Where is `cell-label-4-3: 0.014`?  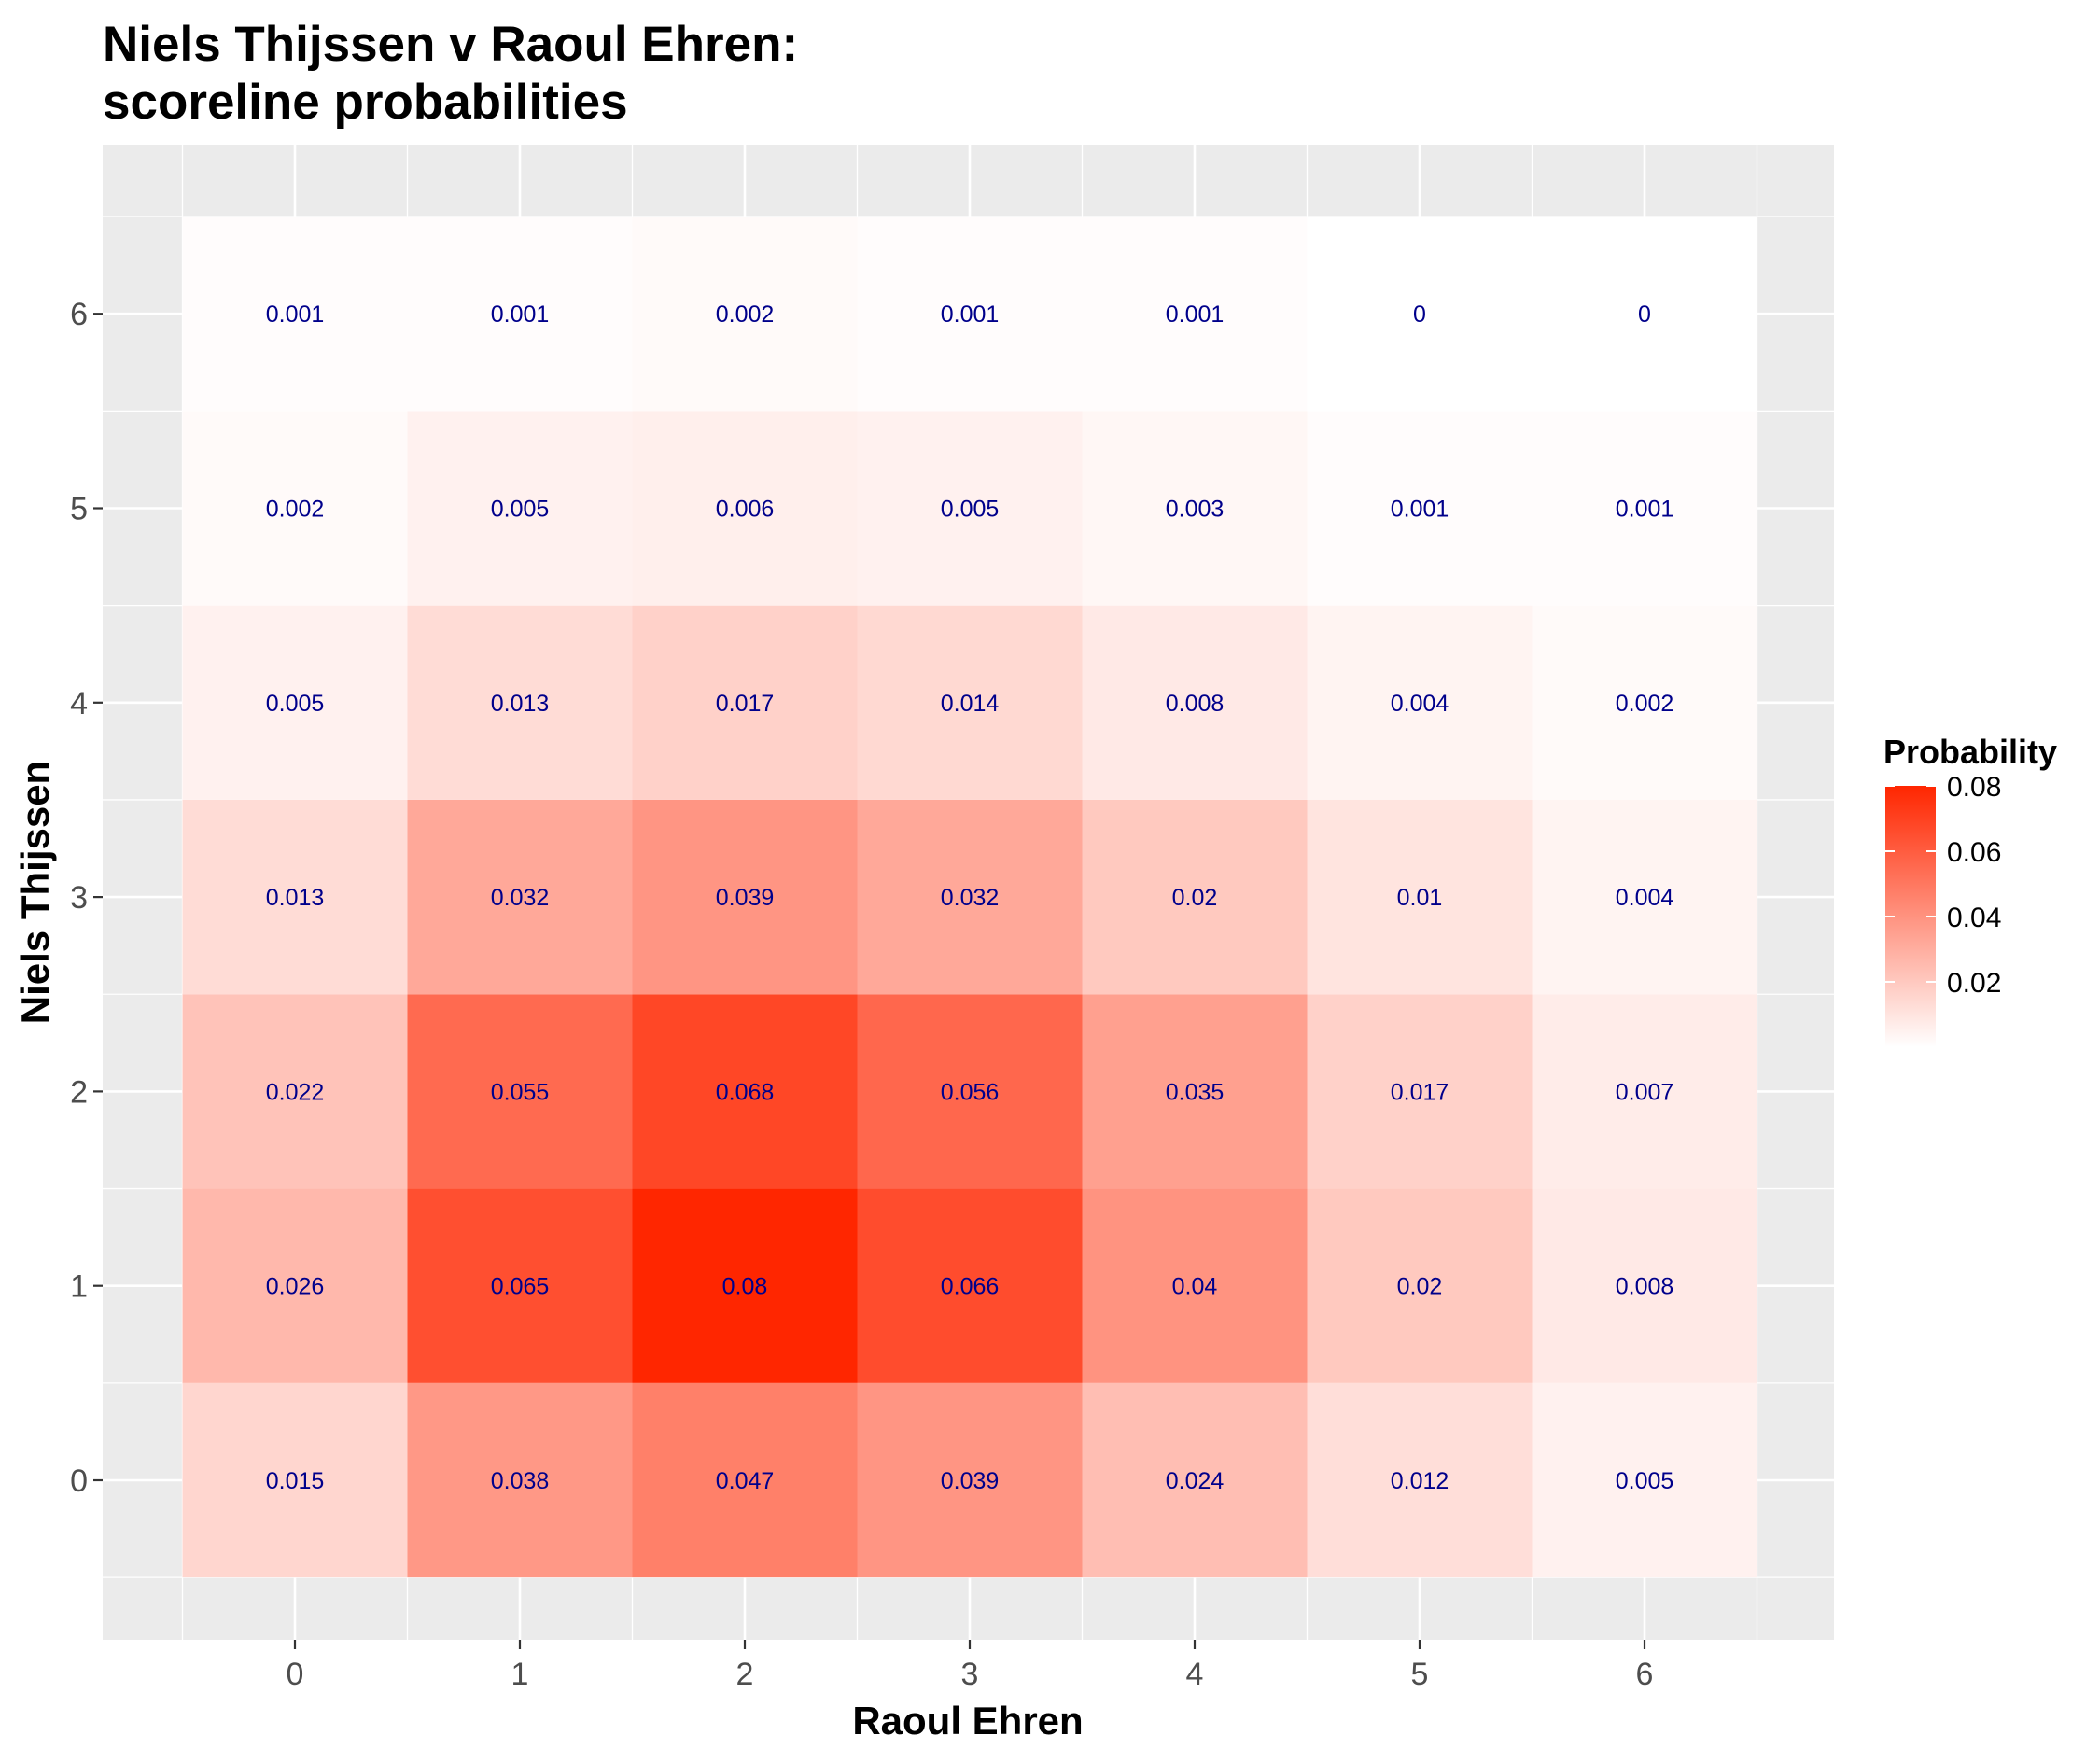 cell-label-4-3: 0.014 is located at coordinates (970, 704).